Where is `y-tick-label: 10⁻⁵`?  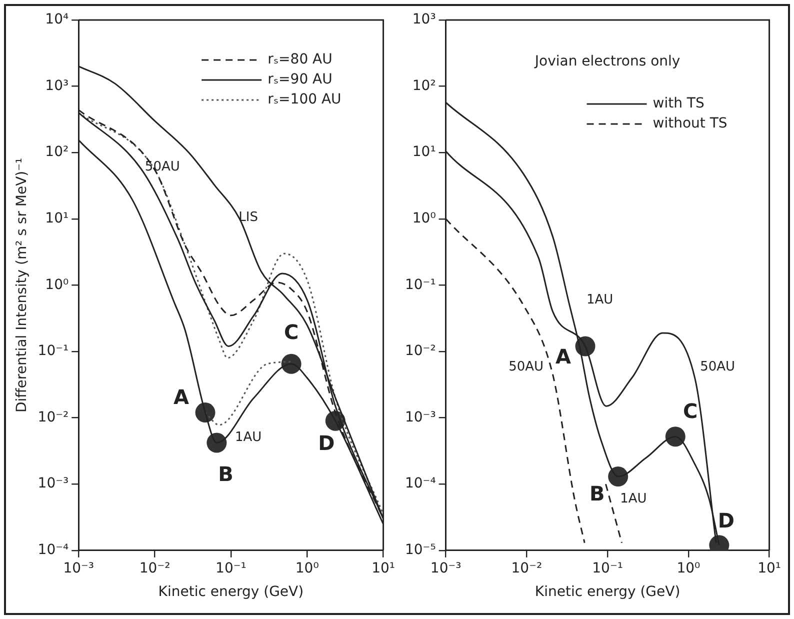
y-tick-label: 10⁻⁵ is located at coordinates (420, 550).